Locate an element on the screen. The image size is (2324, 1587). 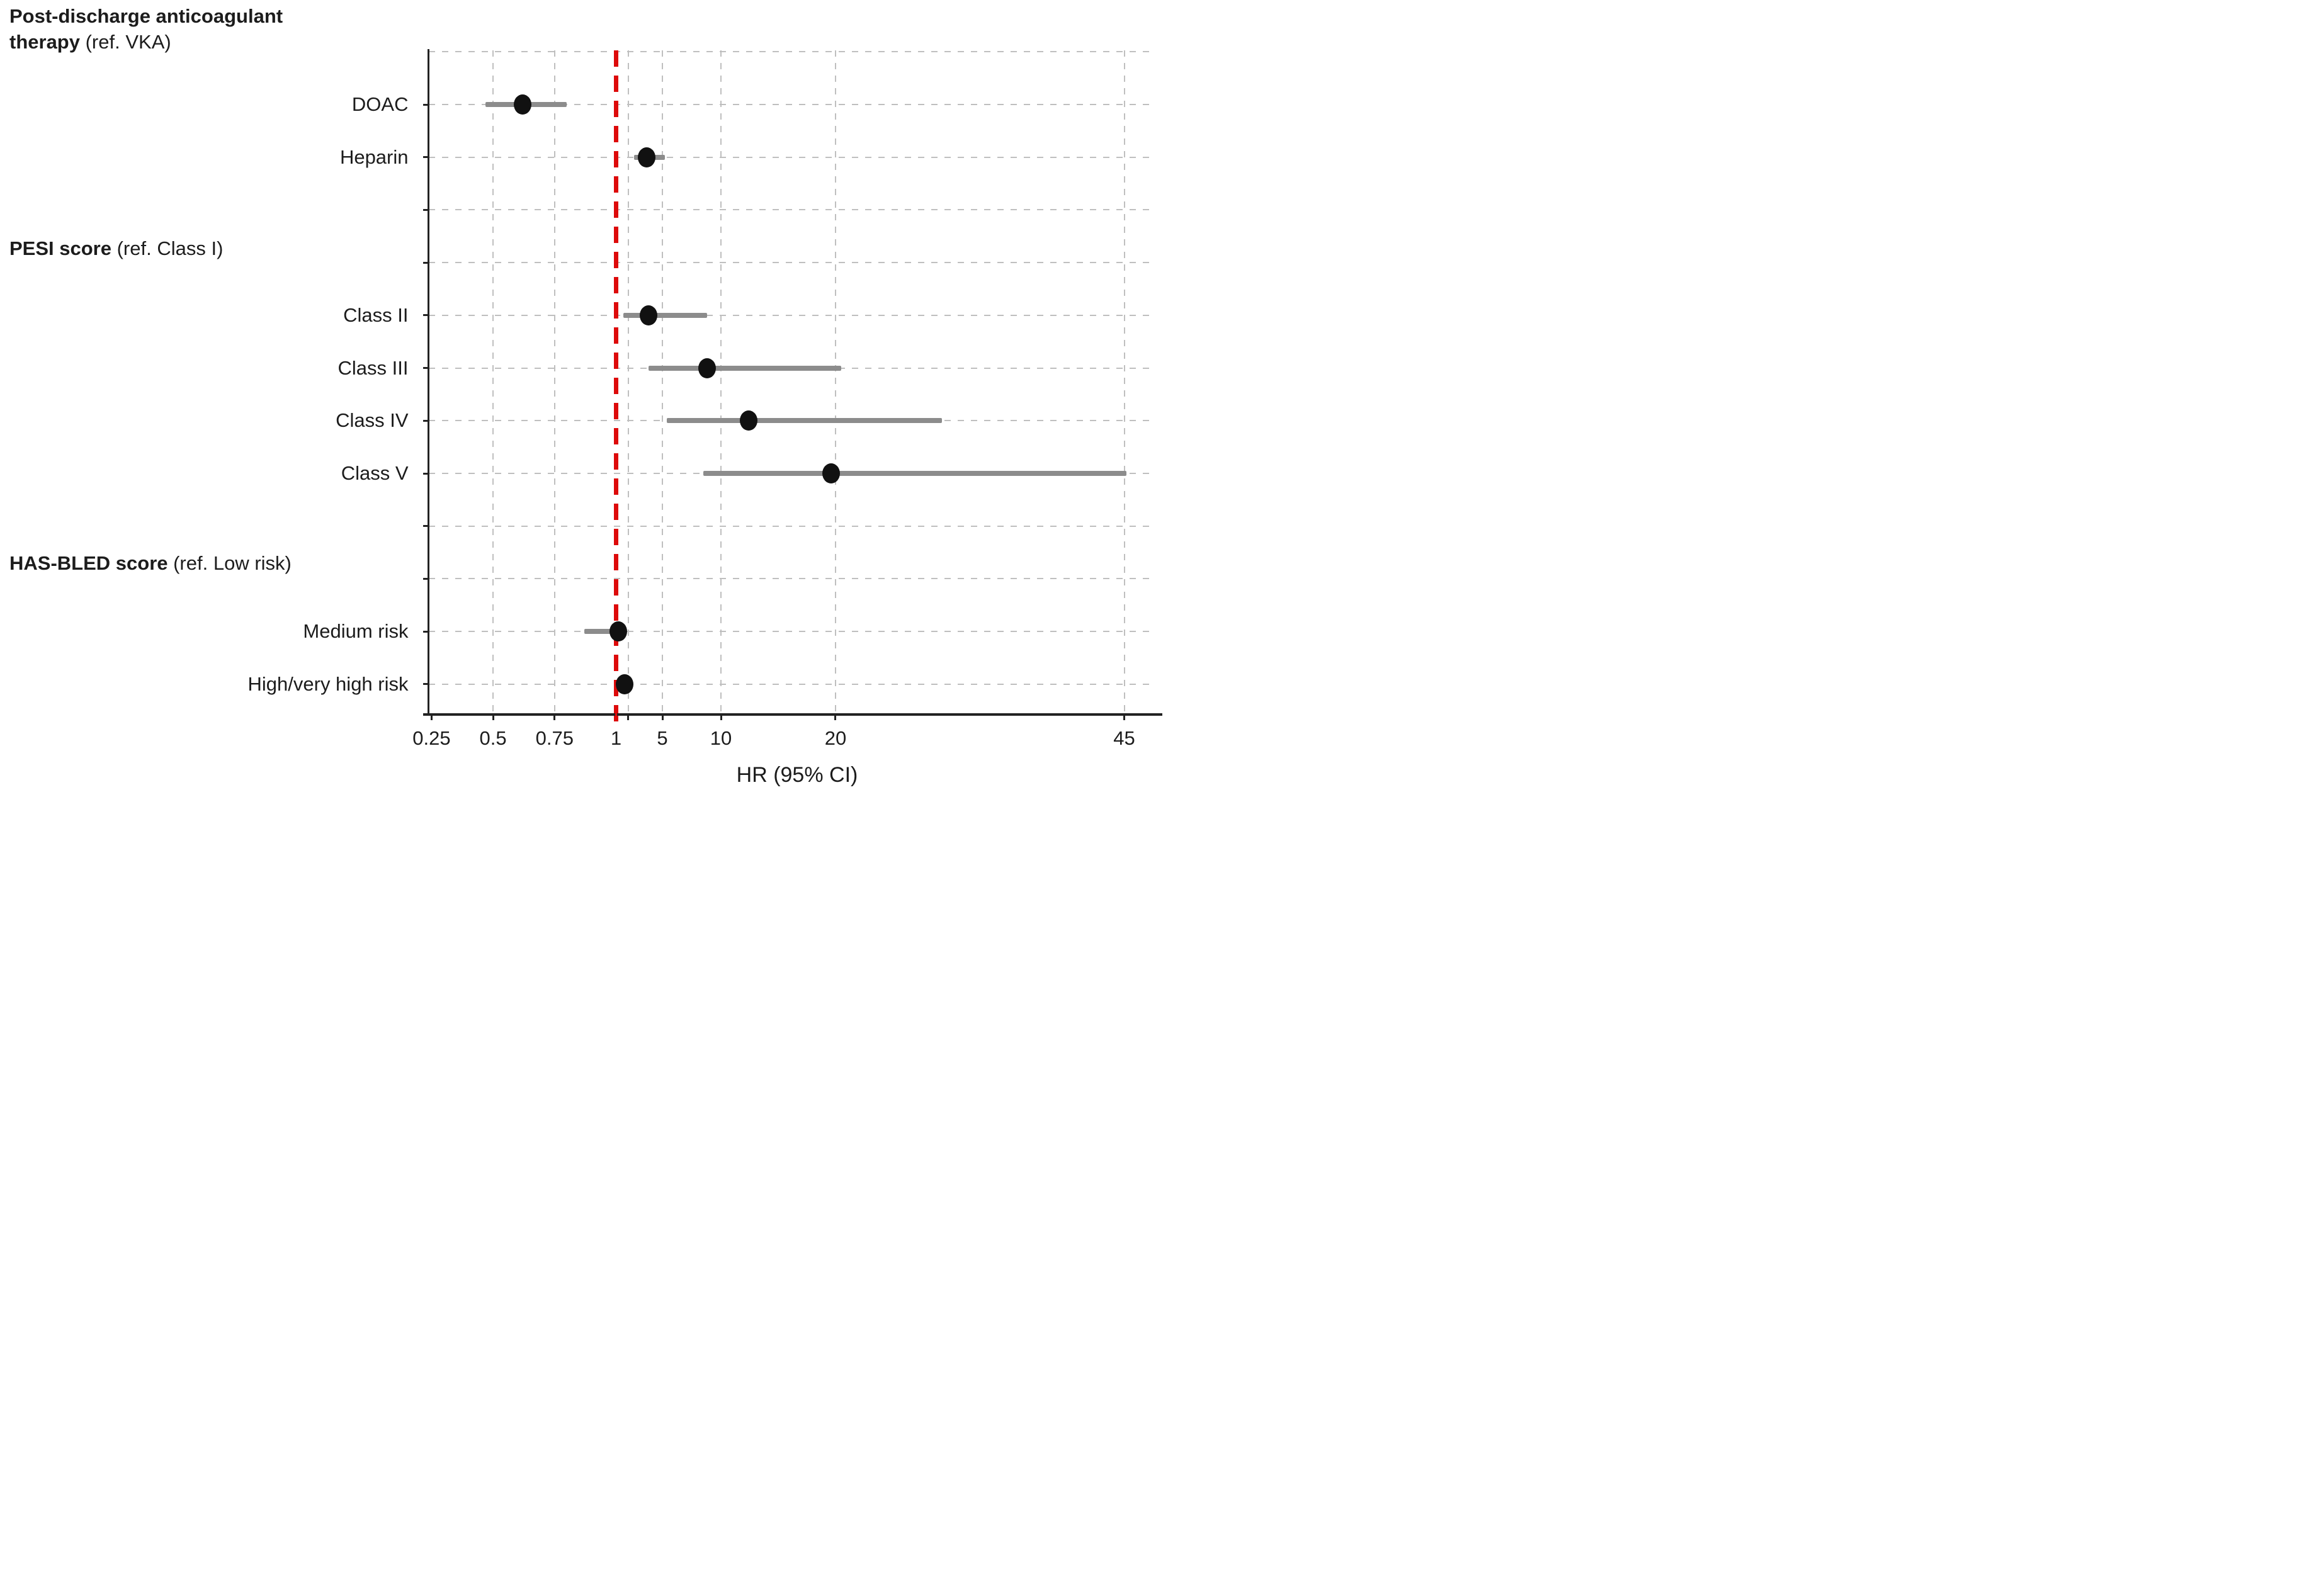
point-class-iii is located at coordinates (707, 368).